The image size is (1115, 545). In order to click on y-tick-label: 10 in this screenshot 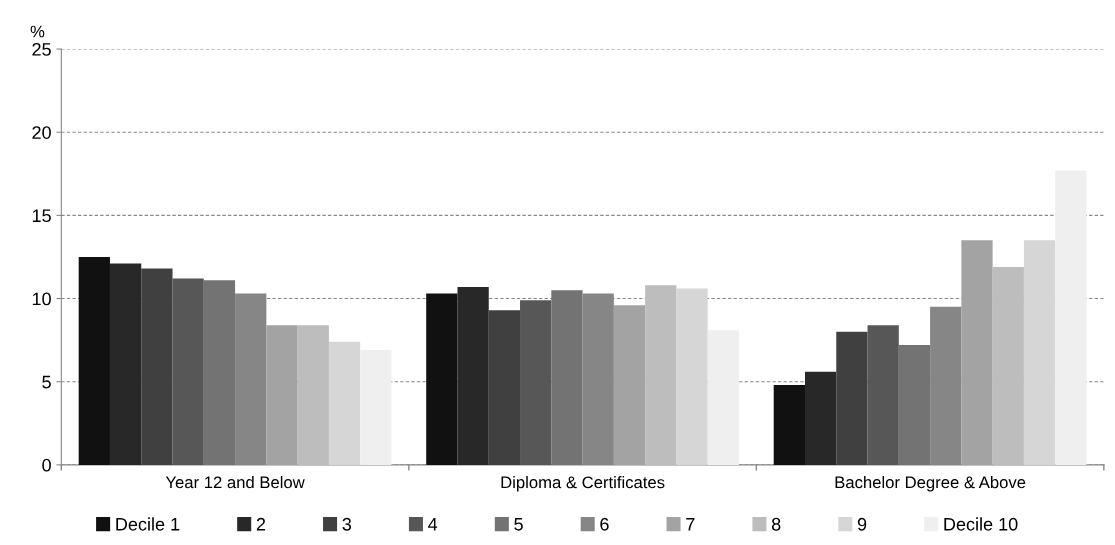, I will do `click(41, 299)`.